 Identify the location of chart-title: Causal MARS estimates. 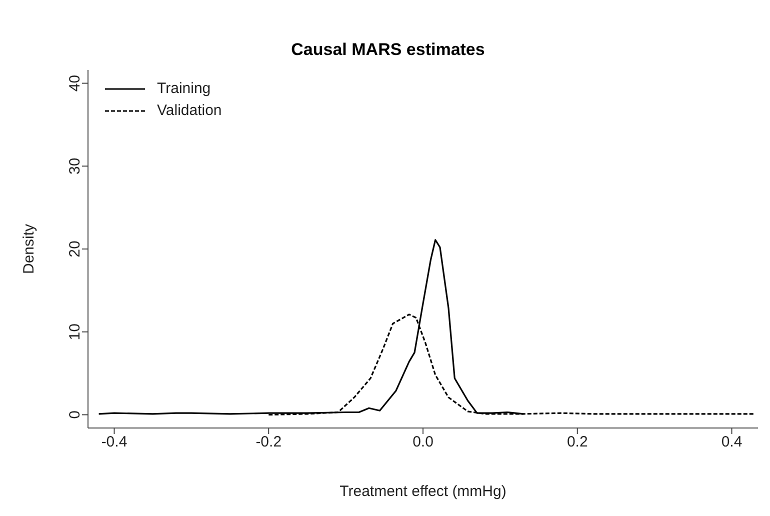
(388, 49).